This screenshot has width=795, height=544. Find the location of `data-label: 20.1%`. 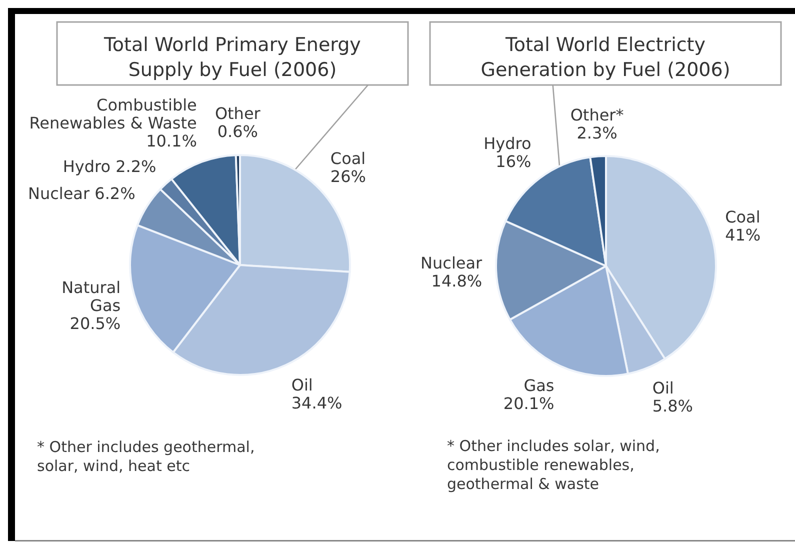

data-label: 20.1% is located at coordinates (528, 404).